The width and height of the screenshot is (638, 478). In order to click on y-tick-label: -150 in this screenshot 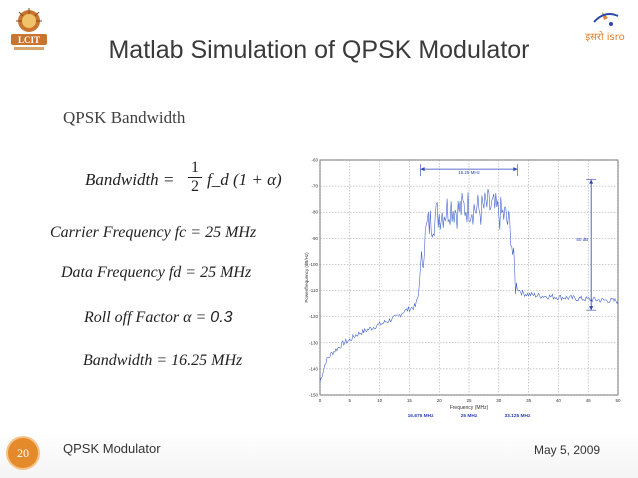, I will do `click(314, 395)`.